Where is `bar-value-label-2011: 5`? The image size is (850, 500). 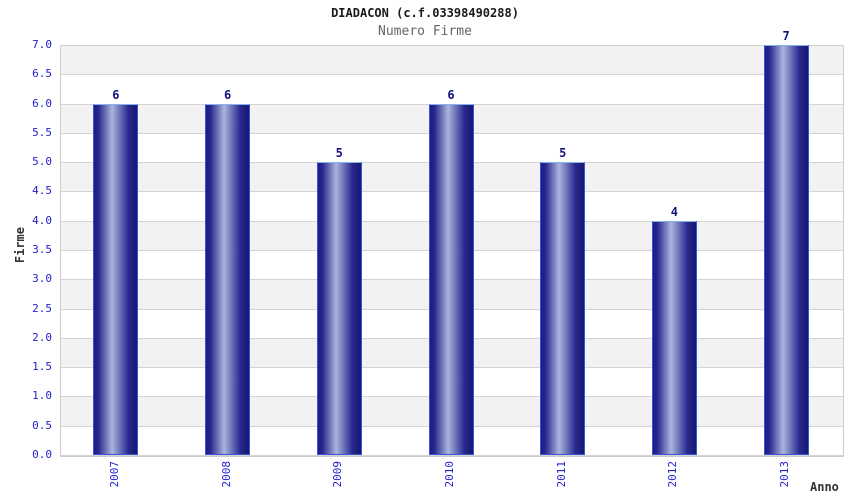 bar-value-label-2011: 5 is located at coordinates (563, 153).